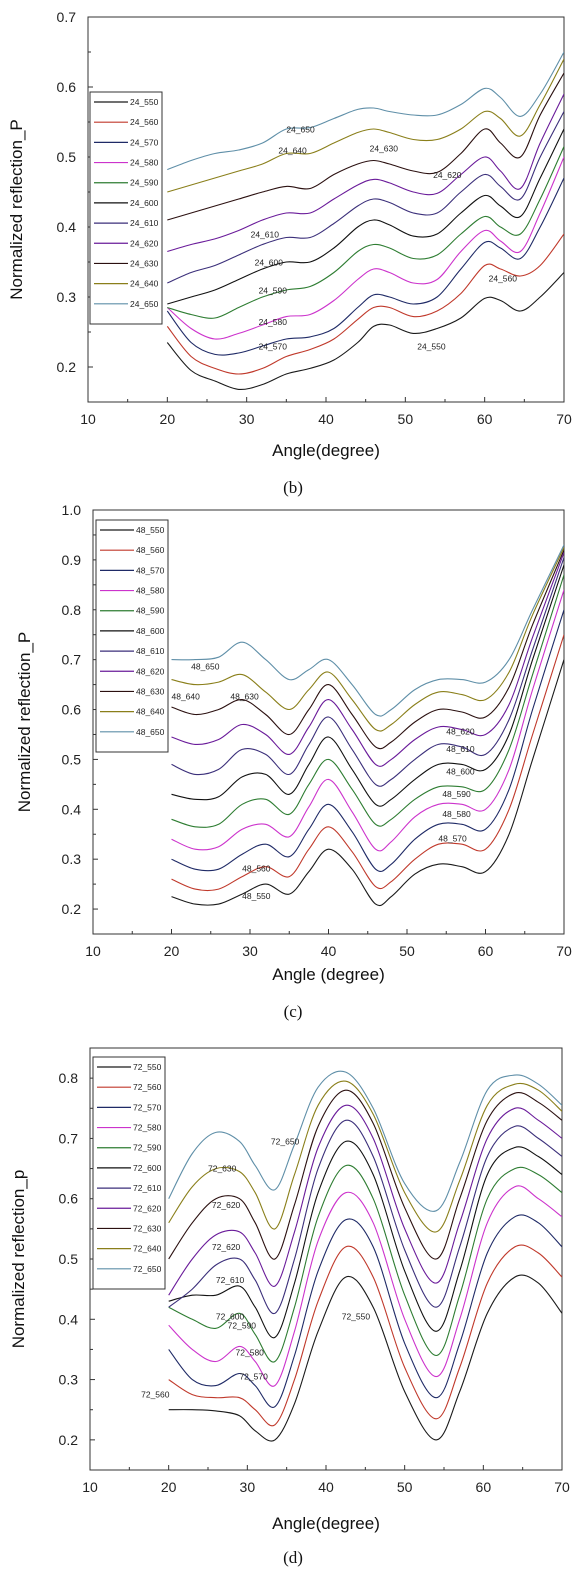 The width and height of the screenshot is (574, 1571). Describe the element at coordinates (230, 1280) in the screenshot. I see `curve-label: 72_610` at that location.